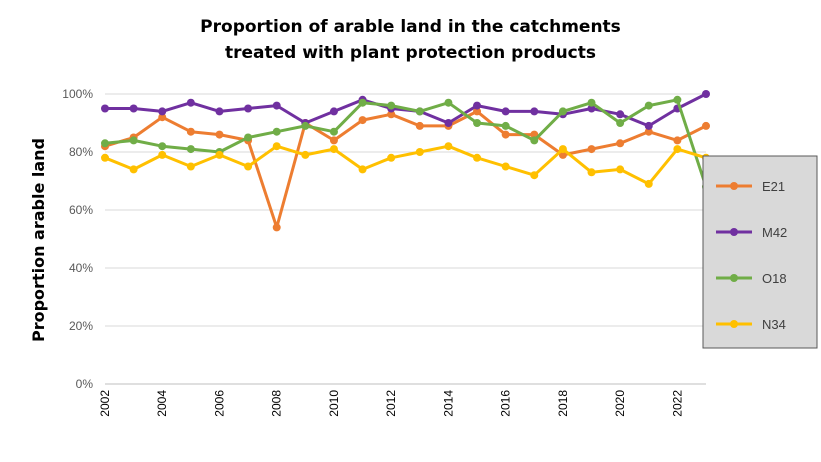 This screenshot has width=821, height=462. What do you see at coordinates (448, 403) in the screenshot?
I see `x-tick-label: 2014` at bounding box center [448, 403].